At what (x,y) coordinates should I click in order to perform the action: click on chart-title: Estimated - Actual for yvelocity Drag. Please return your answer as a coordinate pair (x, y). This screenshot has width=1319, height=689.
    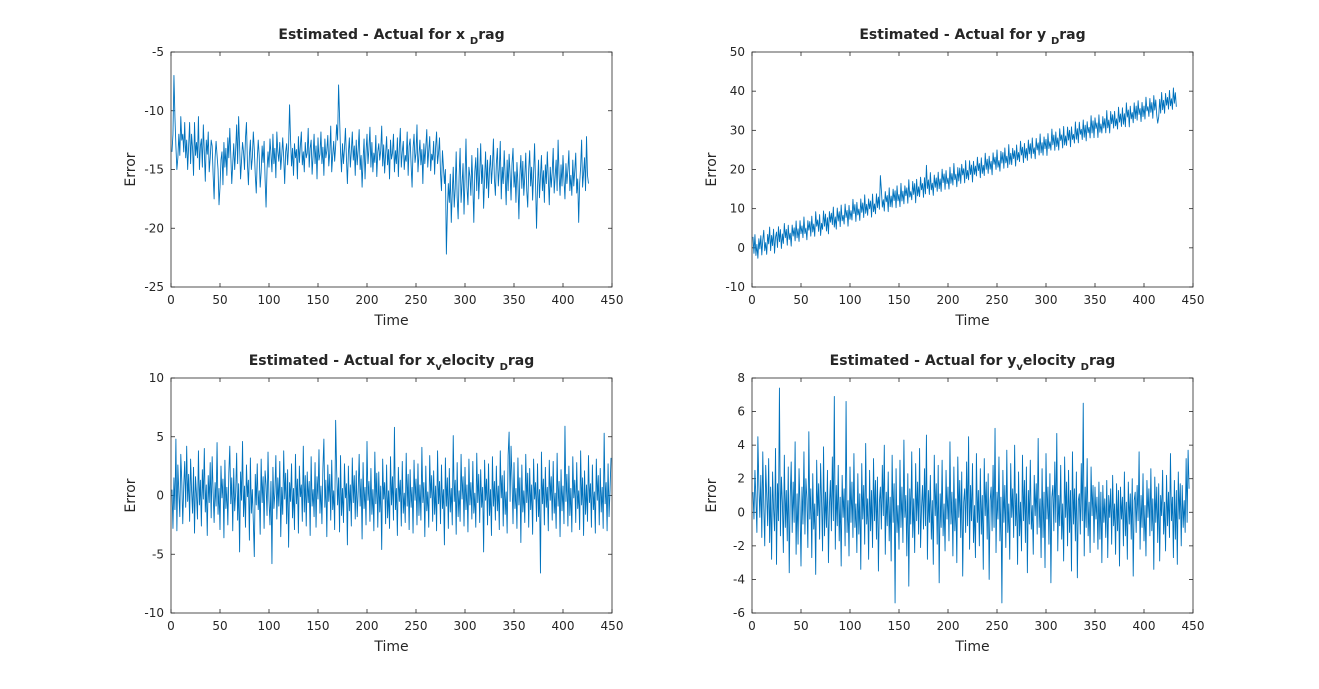
    Looking at the image, I should click on (973, 363).